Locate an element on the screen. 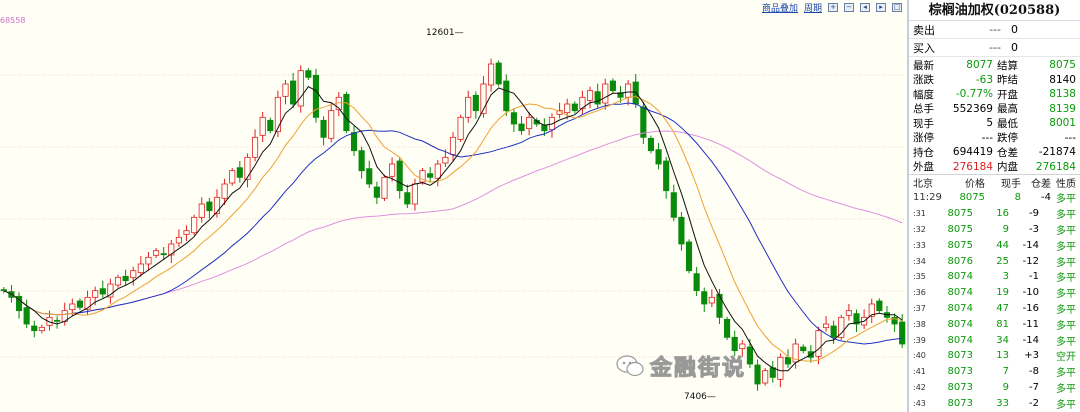  watermark-text: 金融街说 is located at coordinates (697, 369).